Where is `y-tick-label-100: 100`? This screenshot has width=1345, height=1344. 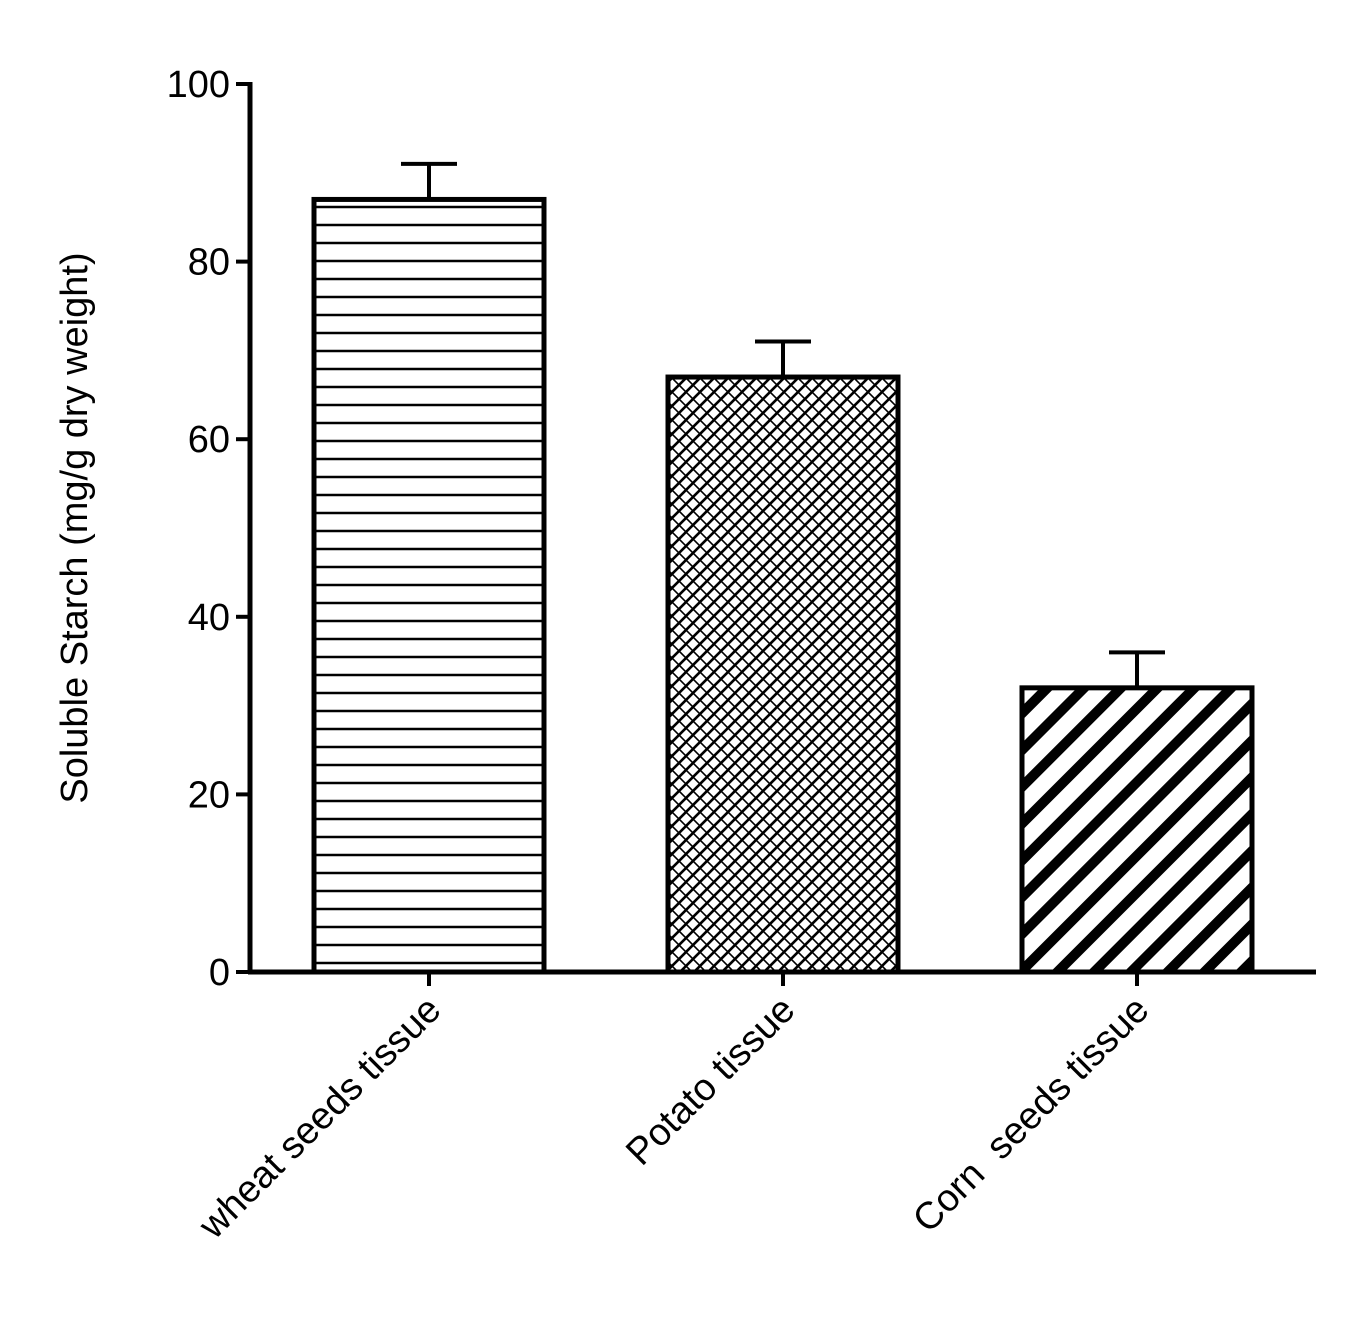 y-tick-label-100: 100 is located at coordinates (198, 85).